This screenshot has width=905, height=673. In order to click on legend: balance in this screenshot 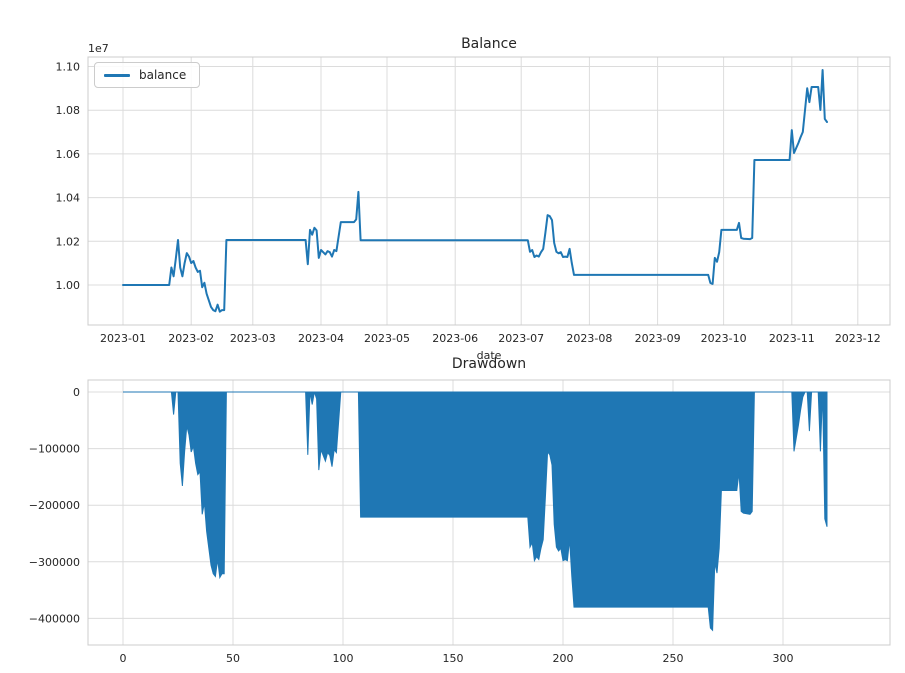, I will do `click(147, 75)`.